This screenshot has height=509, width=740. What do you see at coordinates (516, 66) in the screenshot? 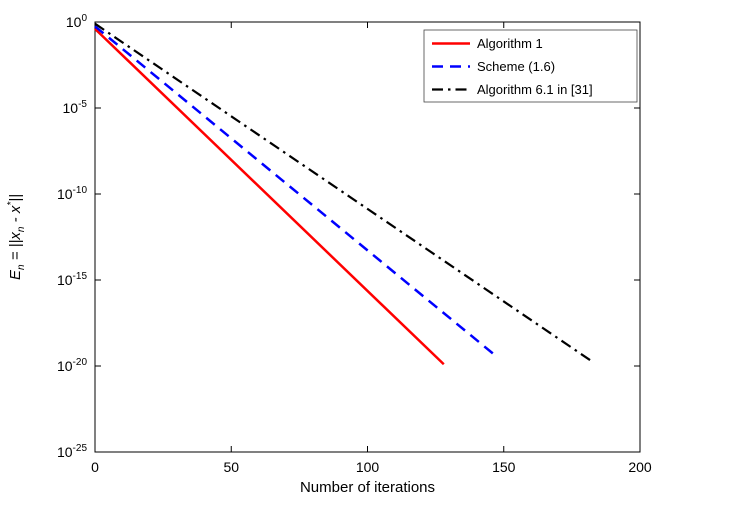
I see `legend-label-scheme-1-6: Scheme (1.6)` at bounding box center [516, 66].